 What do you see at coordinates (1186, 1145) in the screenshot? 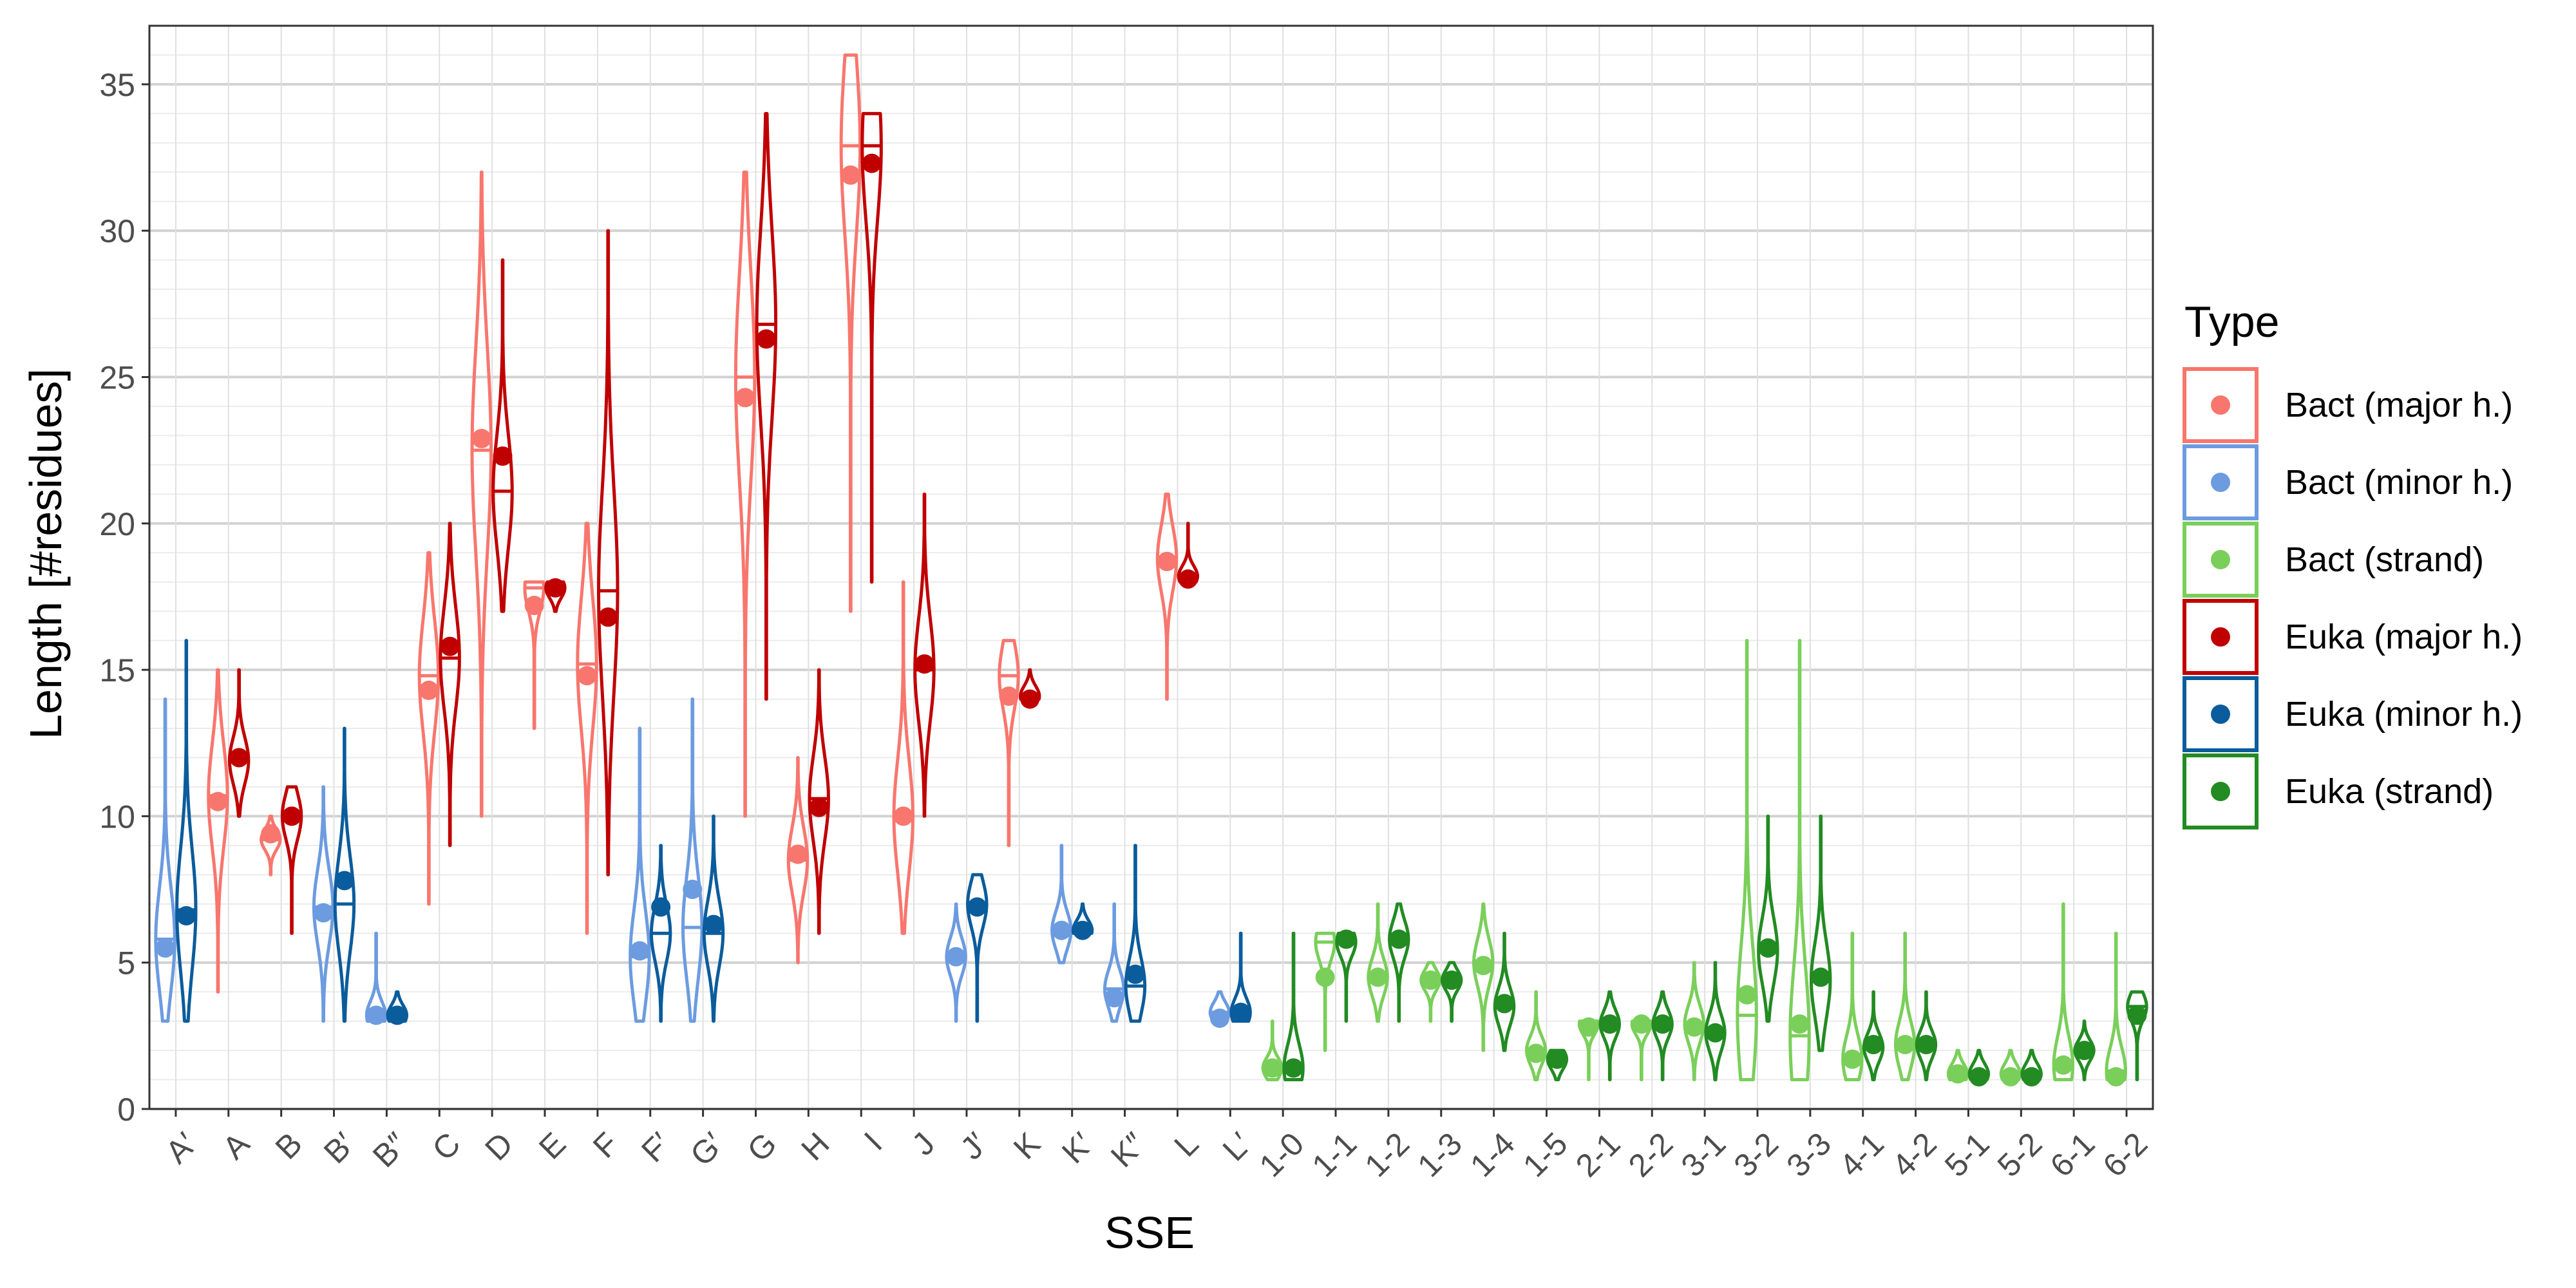
I see `x-tick-label: L` at bounding box center [1186, 1145].